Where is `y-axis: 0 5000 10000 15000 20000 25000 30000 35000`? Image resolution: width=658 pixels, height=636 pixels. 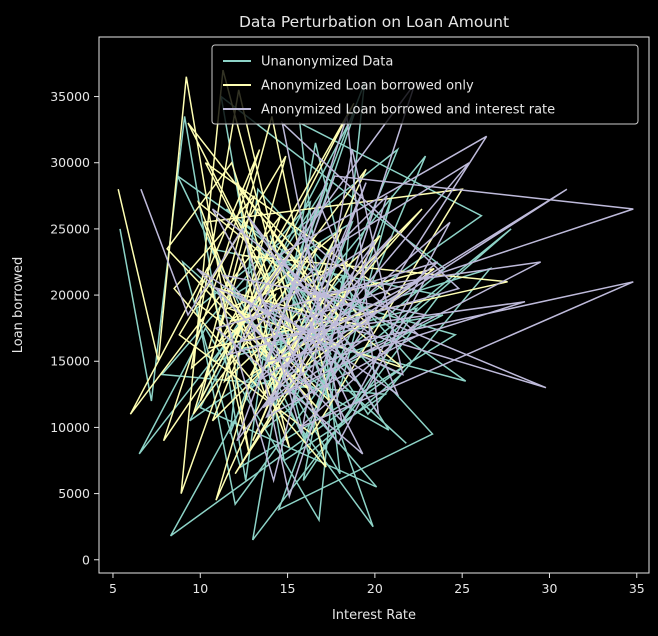
y-axis: 0 5000 10000 15000 20000 25000 30000 35000 is located at coordinates (74, 328).